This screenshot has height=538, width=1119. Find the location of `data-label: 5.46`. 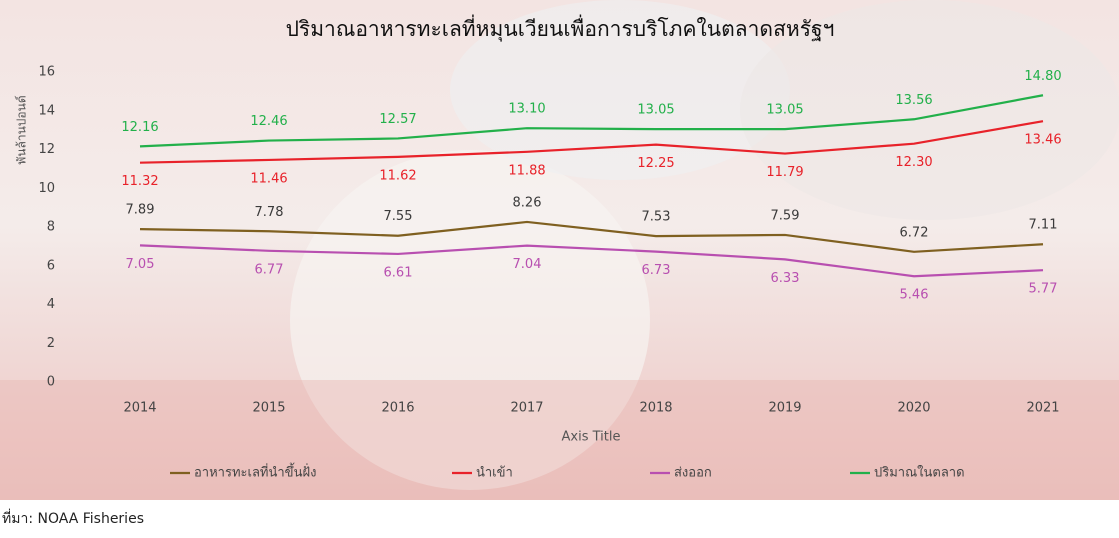

data-label: 5.46 is located at coordinates (914, 295).